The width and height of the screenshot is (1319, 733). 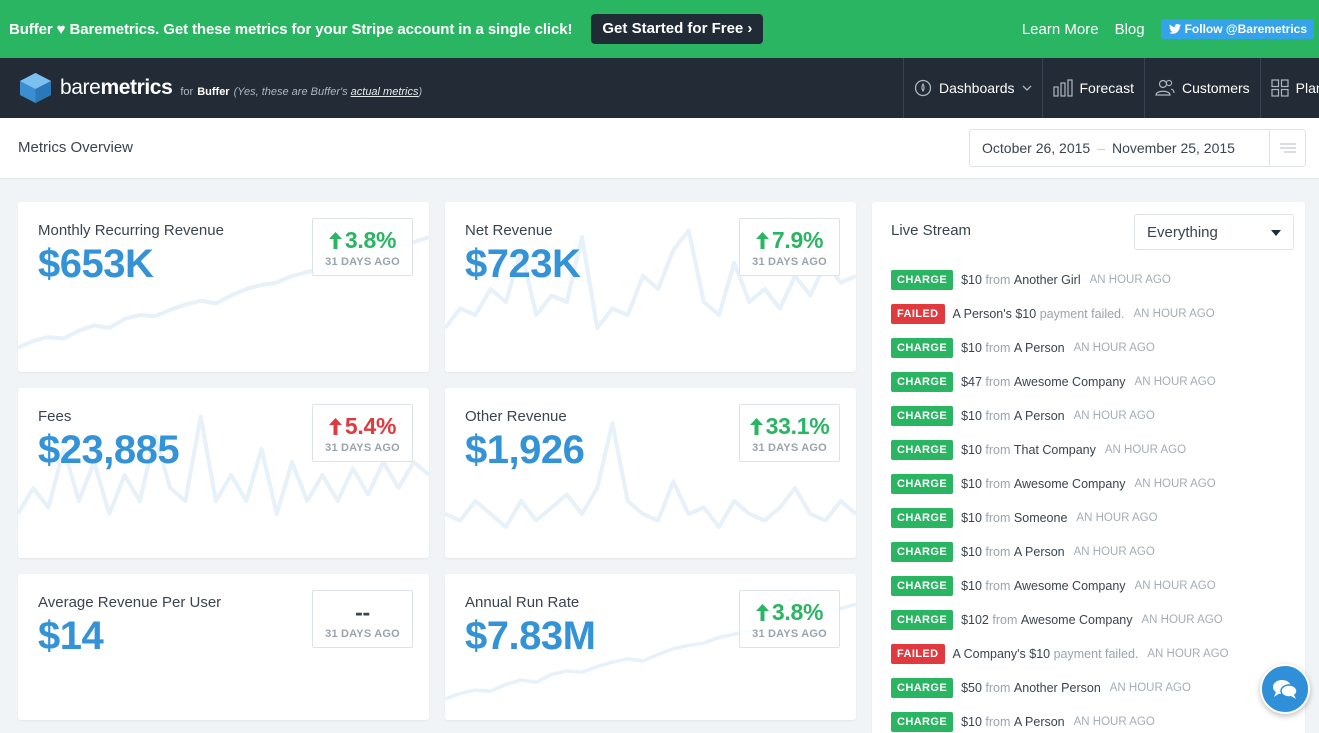 What do you see at coordinates (516, 416) in the screenshot?
I see `metric-title: Other Revenue` at bounding box center [516, 416].